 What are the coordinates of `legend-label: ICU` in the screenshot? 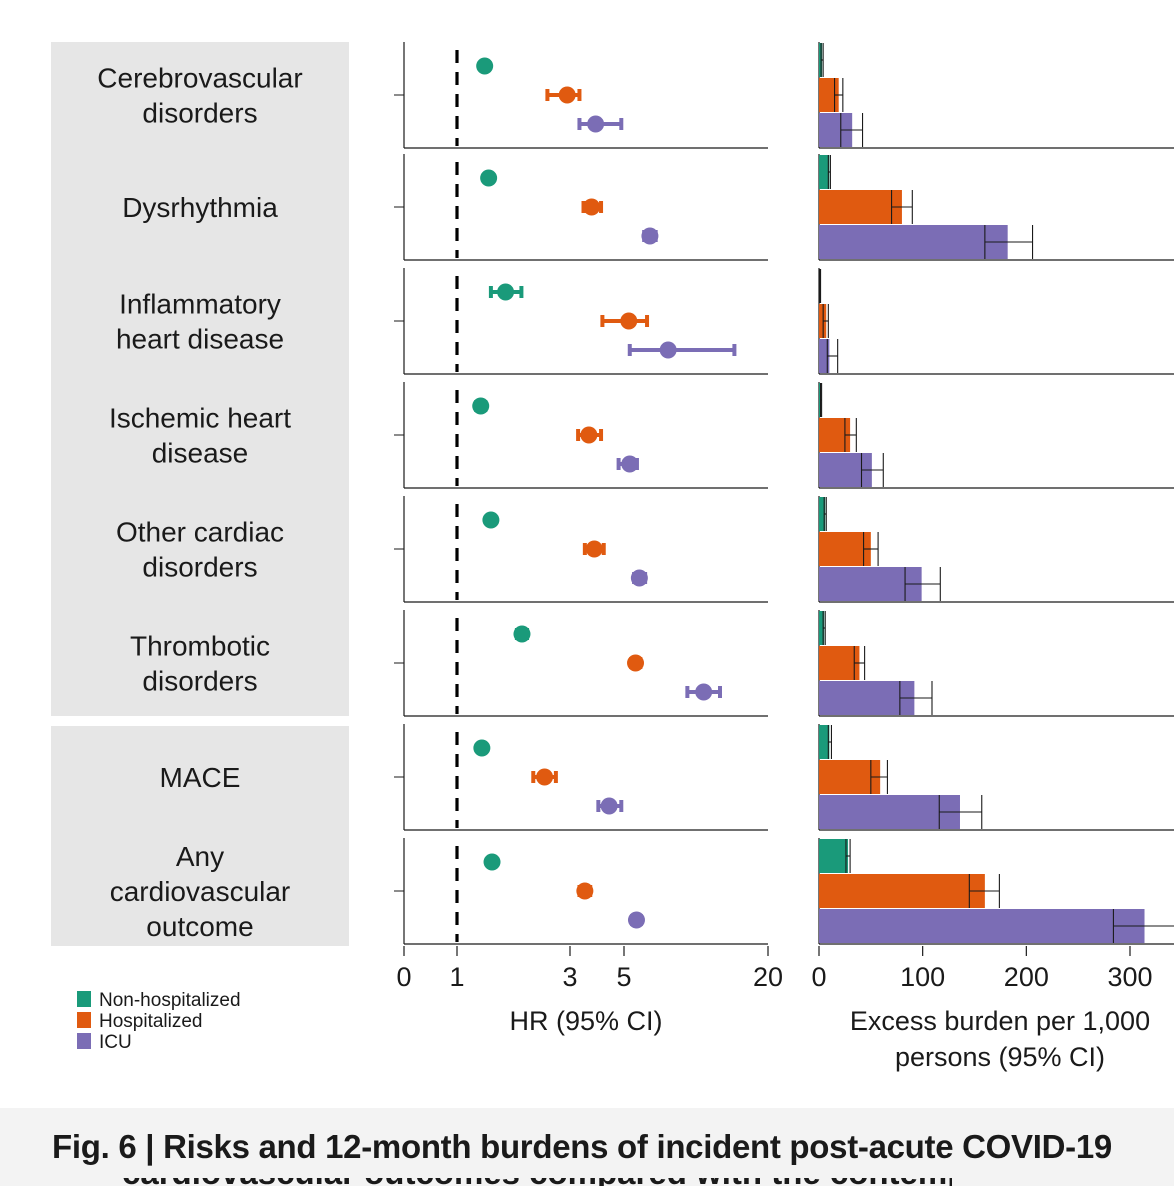 It's located at (115, 1042).